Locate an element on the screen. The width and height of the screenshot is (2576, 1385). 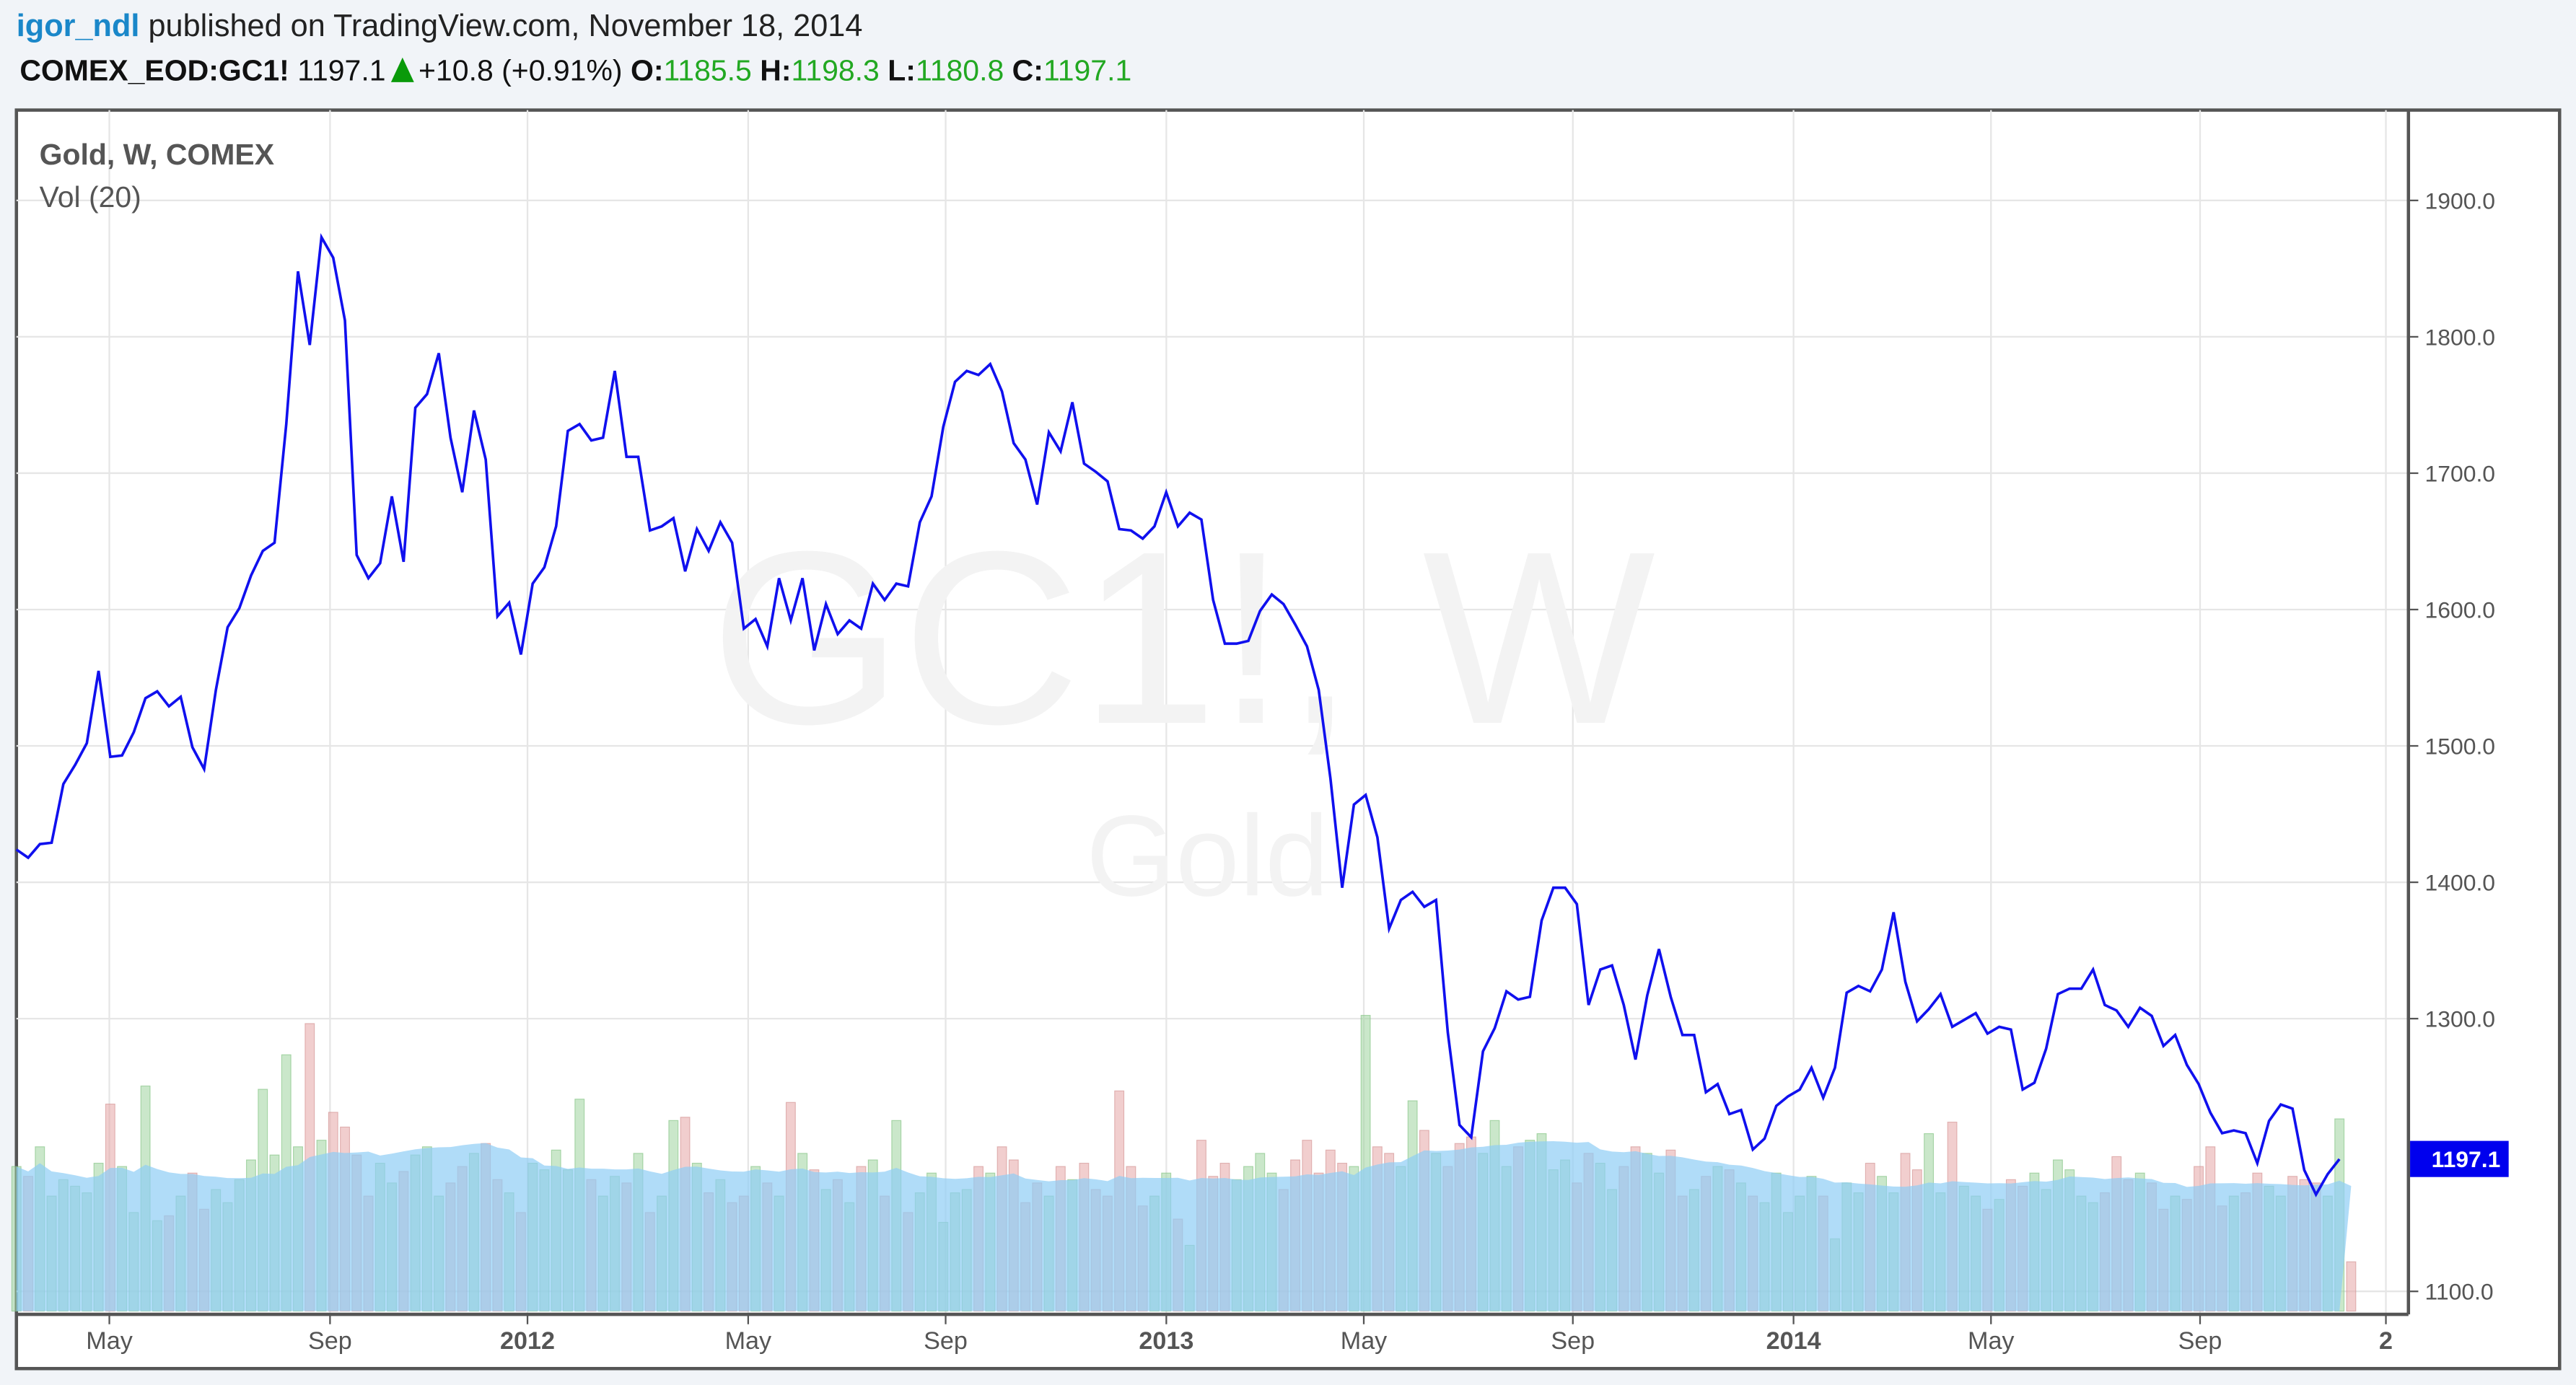
last-price-tag: 1197.1 is located at coordinates (2459, 1158).